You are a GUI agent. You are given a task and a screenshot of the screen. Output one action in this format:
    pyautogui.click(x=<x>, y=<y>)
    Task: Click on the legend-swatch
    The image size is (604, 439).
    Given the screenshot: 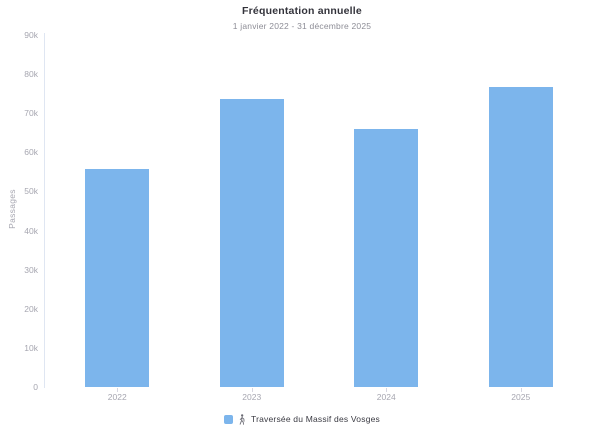 What is the action you would take?
    pyautogui.click(x=228, y=419)
    